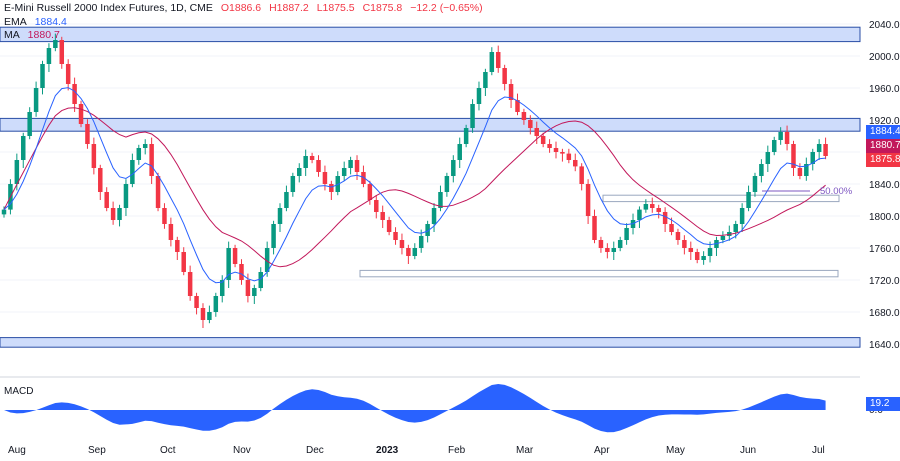 Image resolution: width=900 pixels, height=461 pixels. Describe the element at coordinates (19, 391) in the screenshot. I see `macd-label: MACD` at that location.